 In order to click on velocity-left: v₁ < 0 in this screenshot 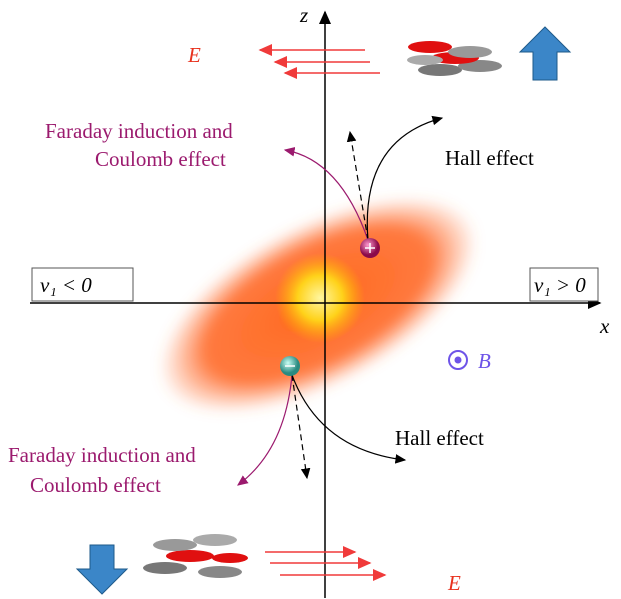, I will do `click(66, 285)`.